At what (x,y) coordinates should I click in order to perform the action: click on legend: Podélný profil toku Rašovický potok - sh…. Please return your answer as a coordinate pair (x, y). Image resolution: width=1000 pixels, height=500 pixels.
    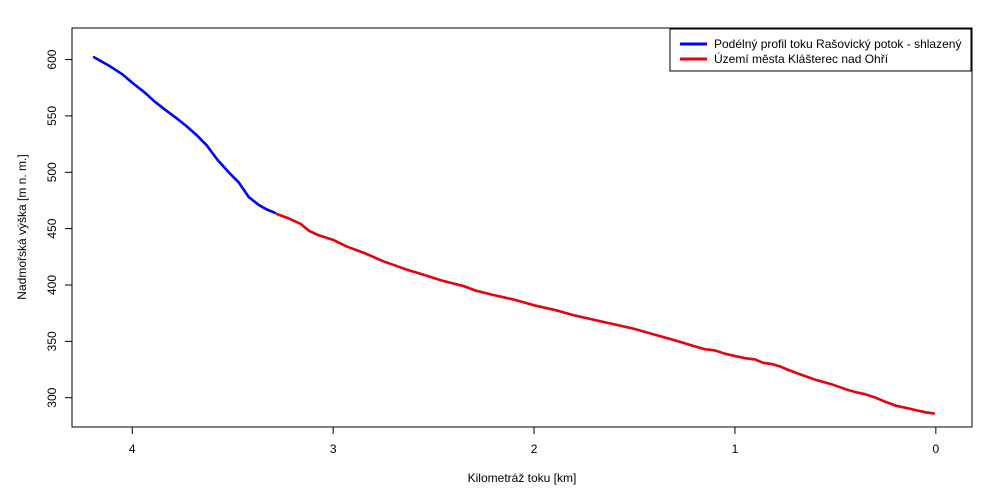
    Looking at the image, I should click on (820, 50).